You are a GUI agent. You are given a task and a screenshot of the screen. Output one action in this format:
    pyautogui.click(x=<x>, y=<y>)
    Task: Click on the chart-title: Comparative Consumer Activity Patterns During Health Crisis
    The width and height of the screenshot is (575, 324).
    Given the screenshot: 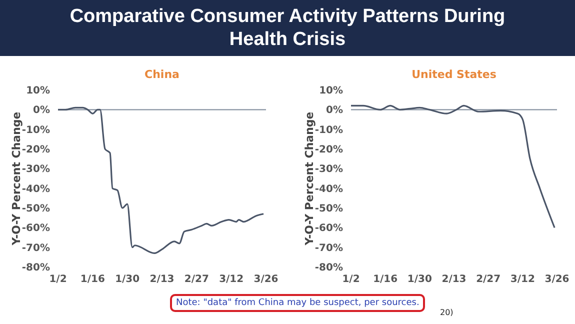 What is the action you would take?
    pyautogui.click(x=287, y=28)
    